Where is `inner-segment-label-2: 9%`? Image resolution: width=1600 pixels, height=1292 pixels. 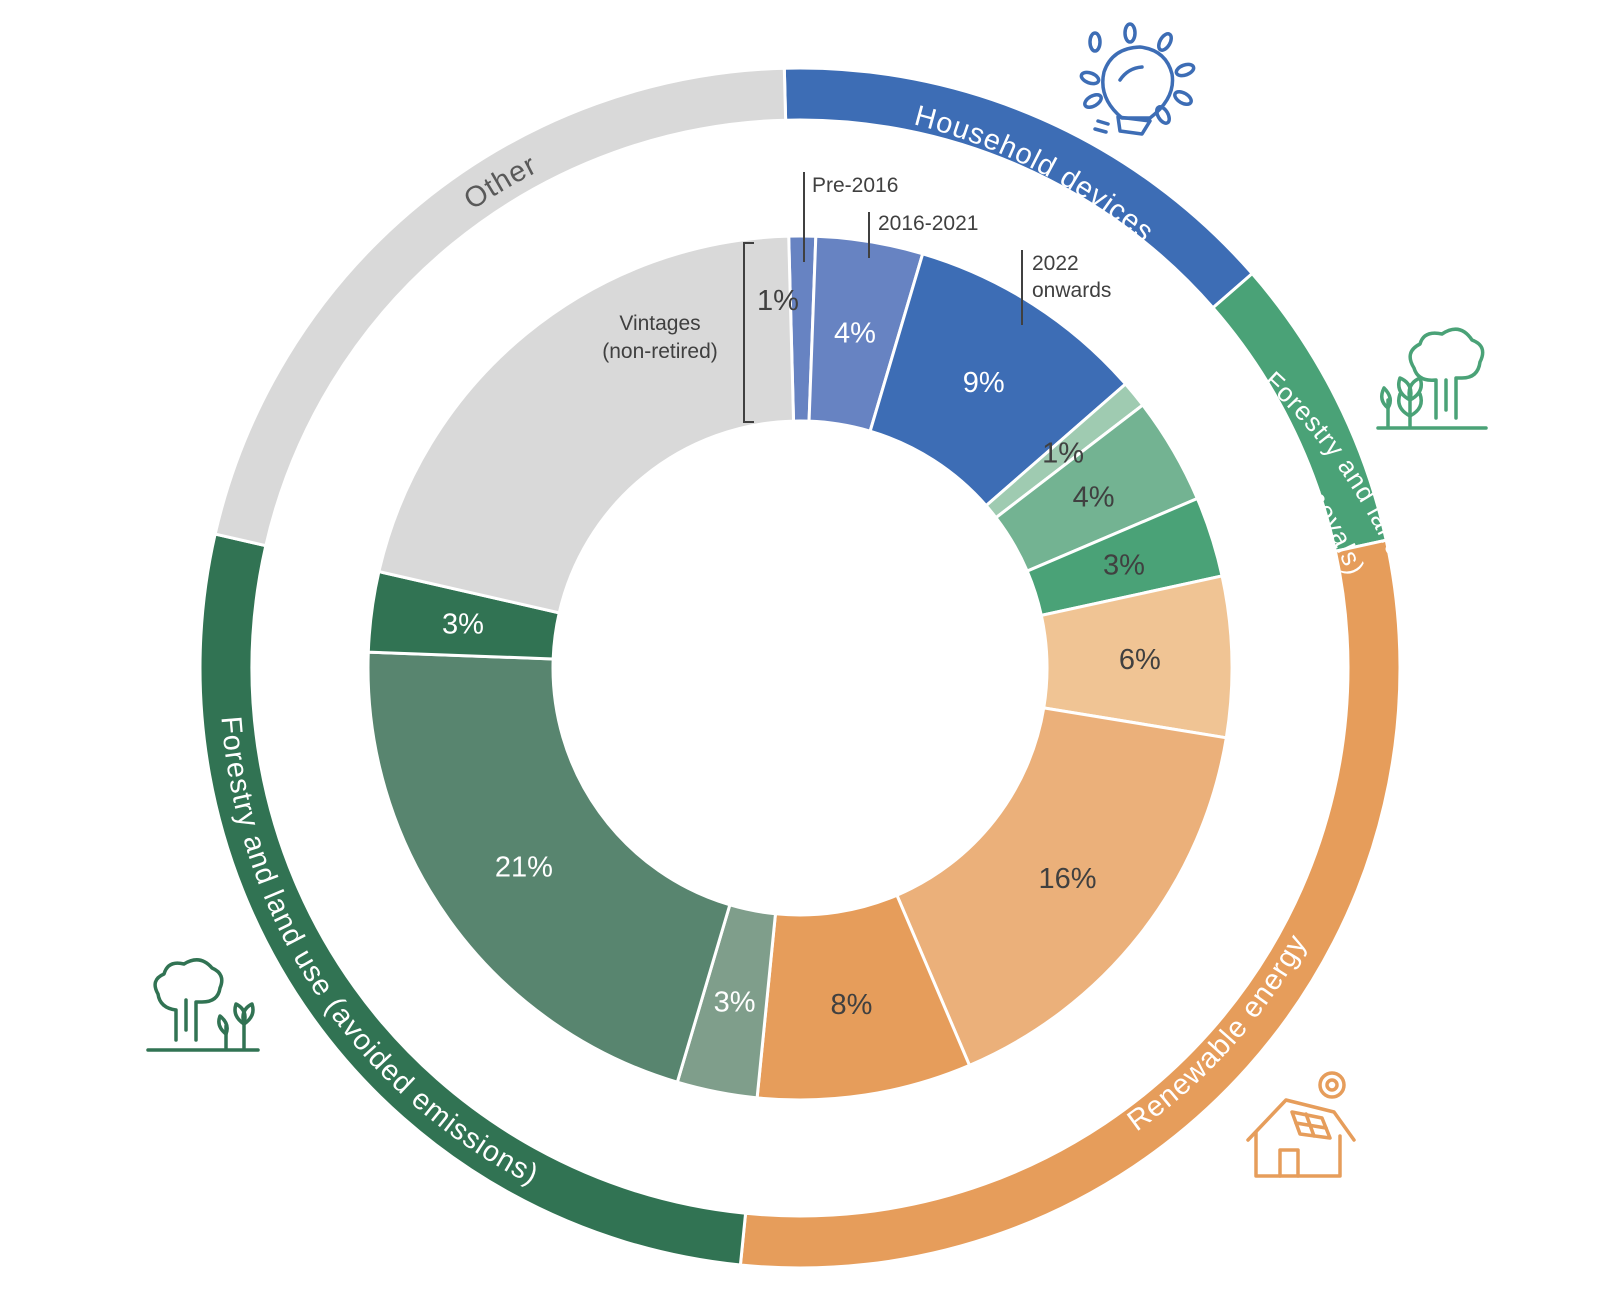 inner-segment-label-2: 9% is located at coordinates (984, 383).